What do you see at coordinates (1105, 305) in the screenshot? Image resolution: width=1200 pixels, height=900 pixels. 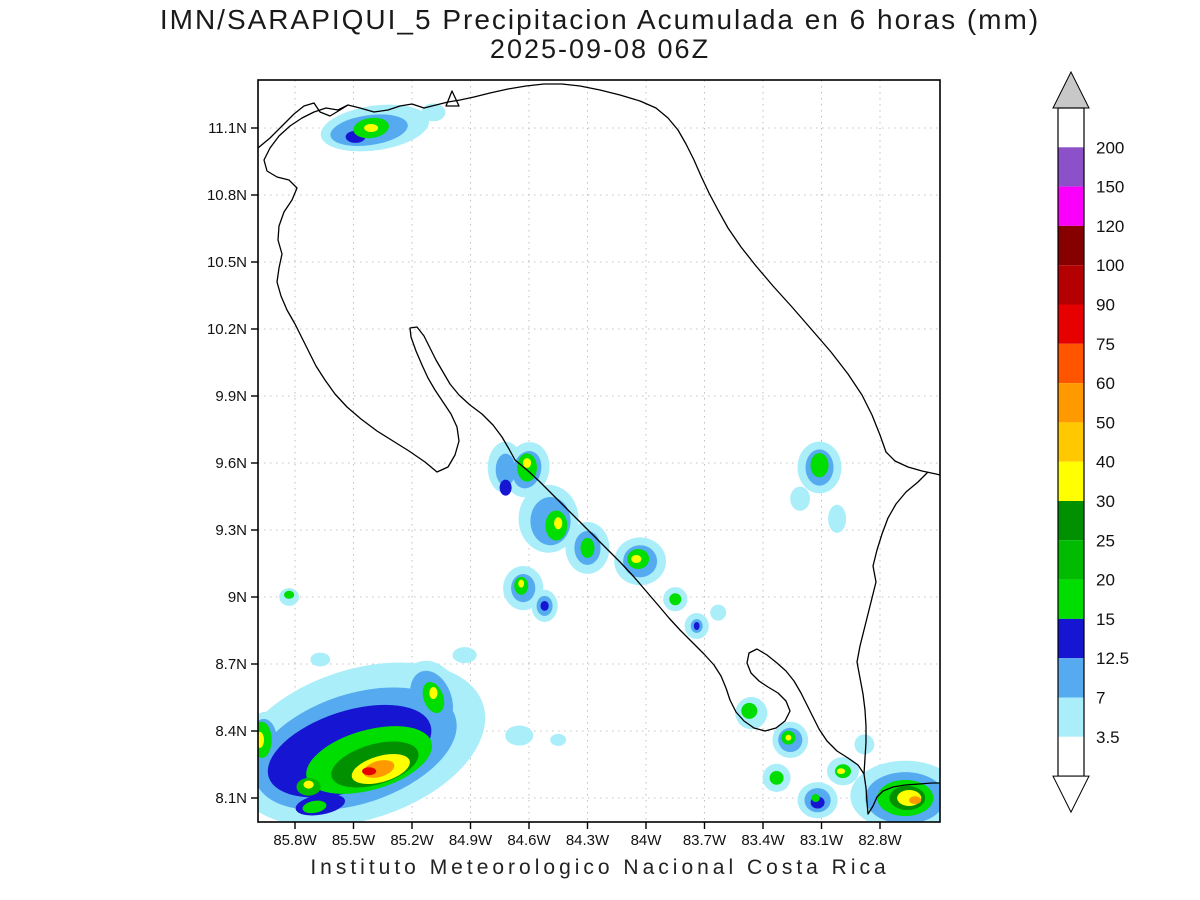 I see `colorbar-label: 90` at bounding box center [1105, 305].